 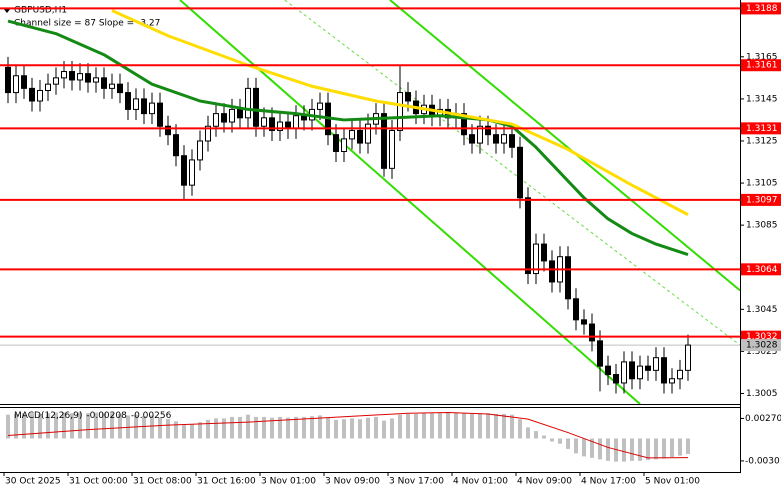 I want to click on price-label: 1.3028, so click(x=762, y=346).